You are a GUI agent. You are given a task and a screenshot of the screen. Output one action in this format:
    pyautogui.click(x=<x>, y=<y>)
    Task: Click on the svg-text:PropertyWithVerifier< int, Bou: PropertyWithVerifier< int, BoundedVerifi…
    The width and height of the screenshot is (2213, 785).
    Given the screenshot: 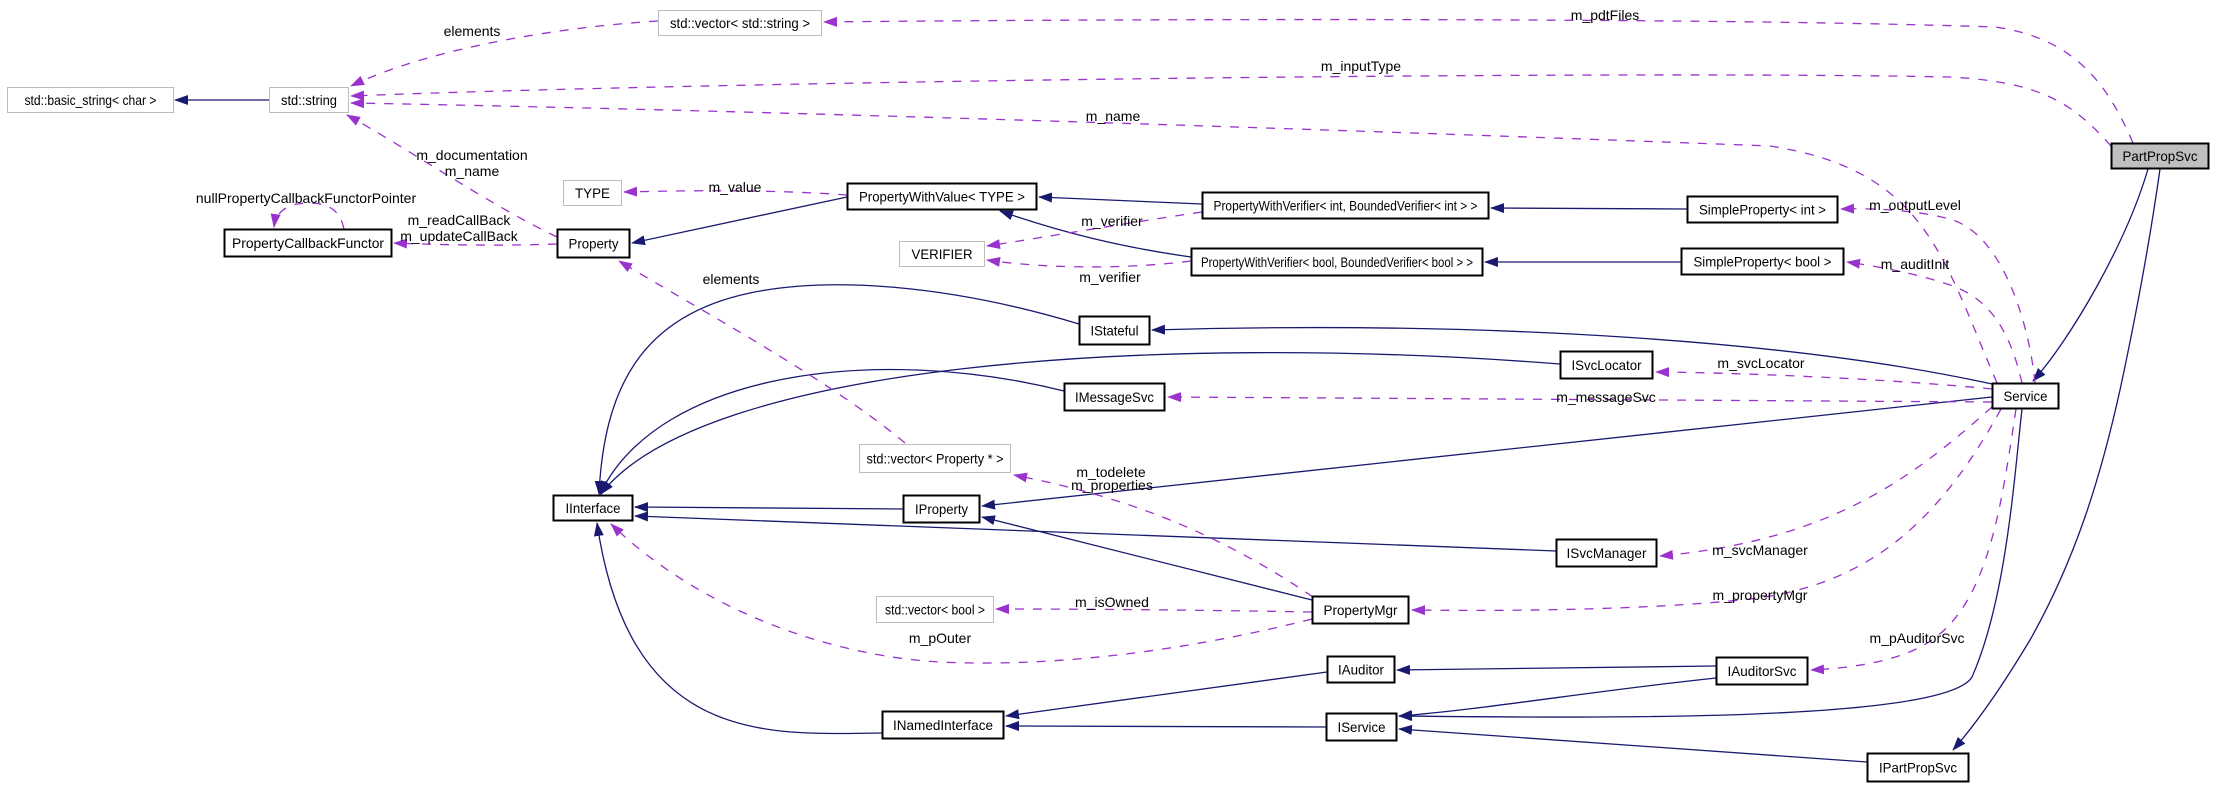 What is the action you would take?
    pyautogui.click(x=1346, y=206)
    